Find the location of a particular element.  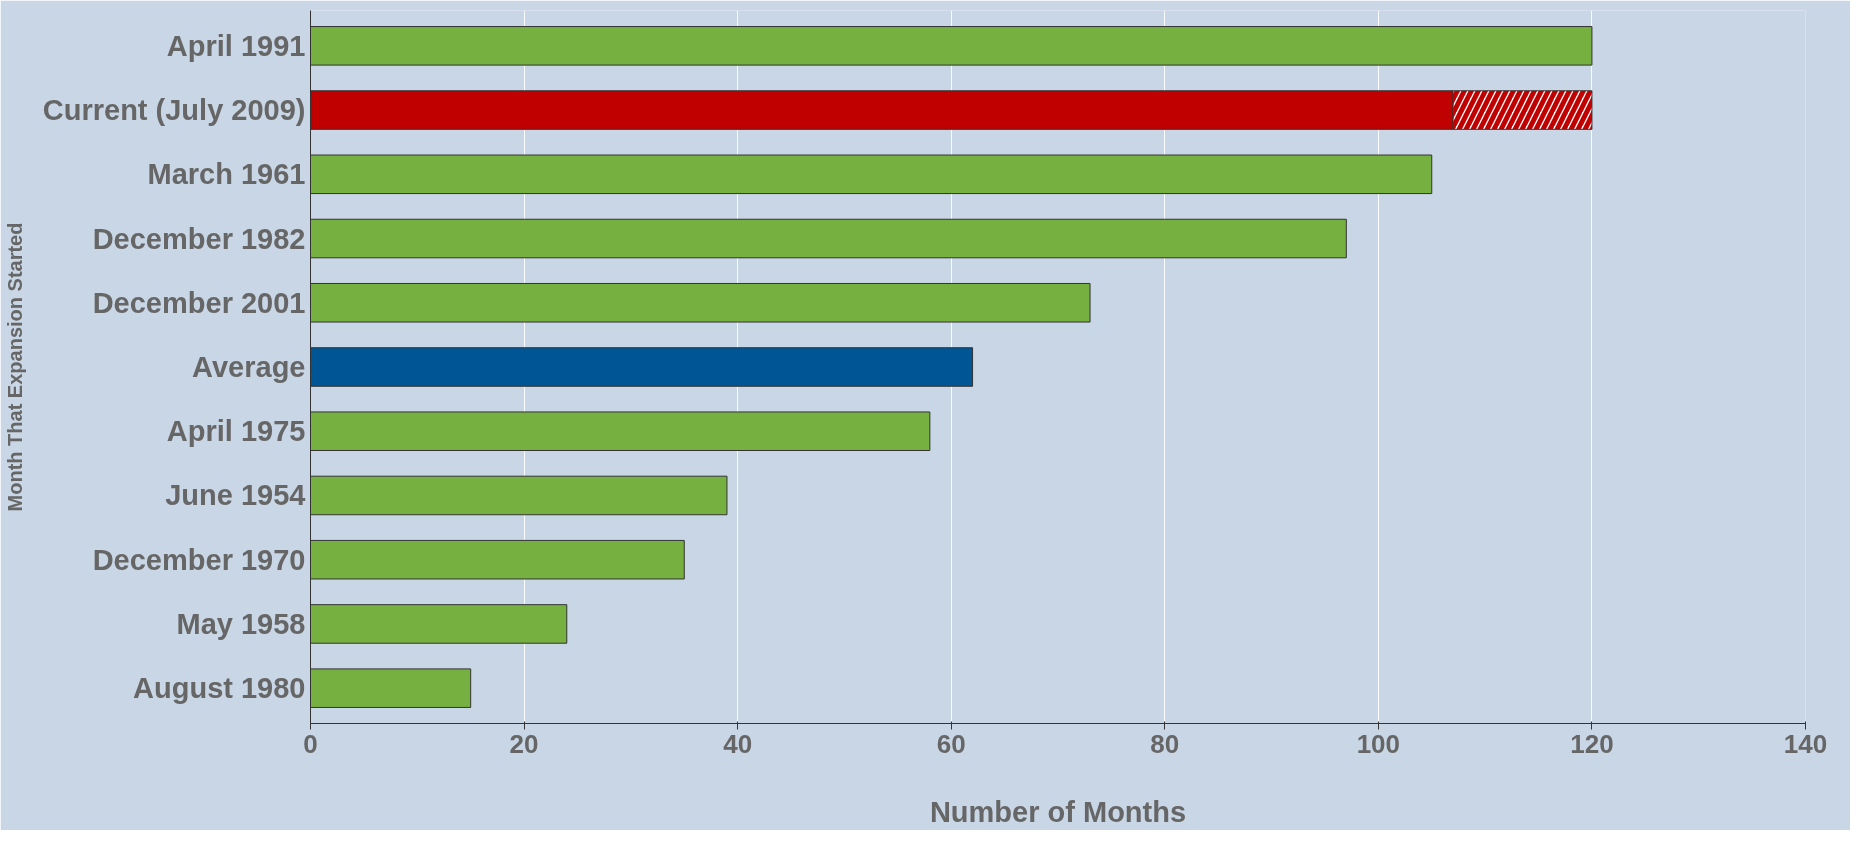

y-tick-label: May 1958 is located at coordinates (241, 623).